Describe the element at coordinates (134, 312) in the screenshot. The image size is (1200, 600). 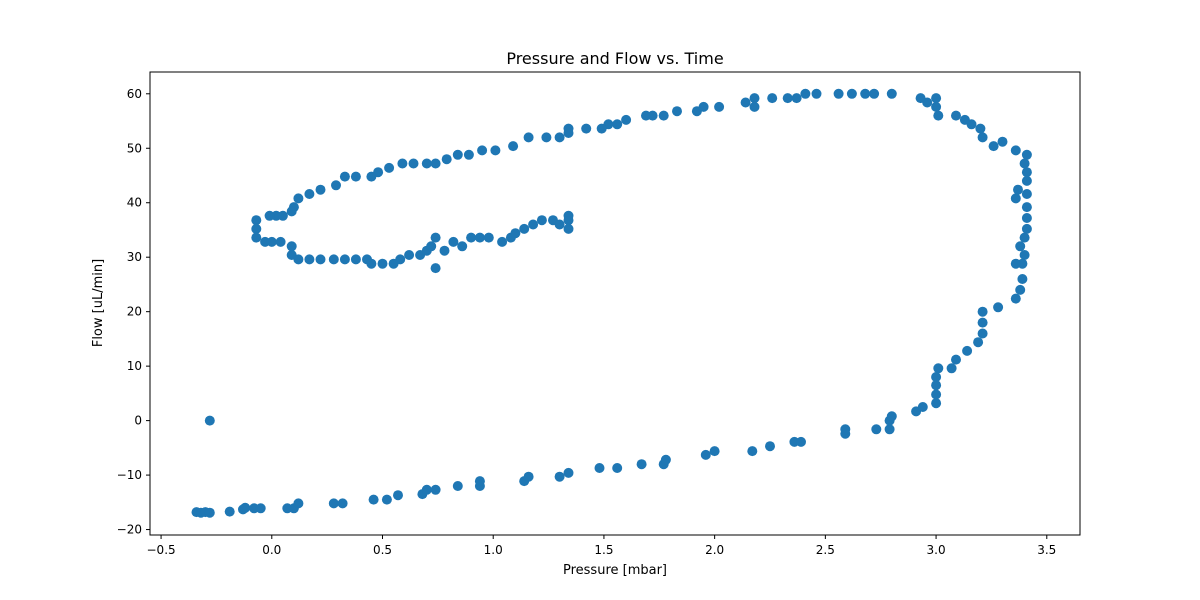
I see `y-tick-label: 20` at that location.